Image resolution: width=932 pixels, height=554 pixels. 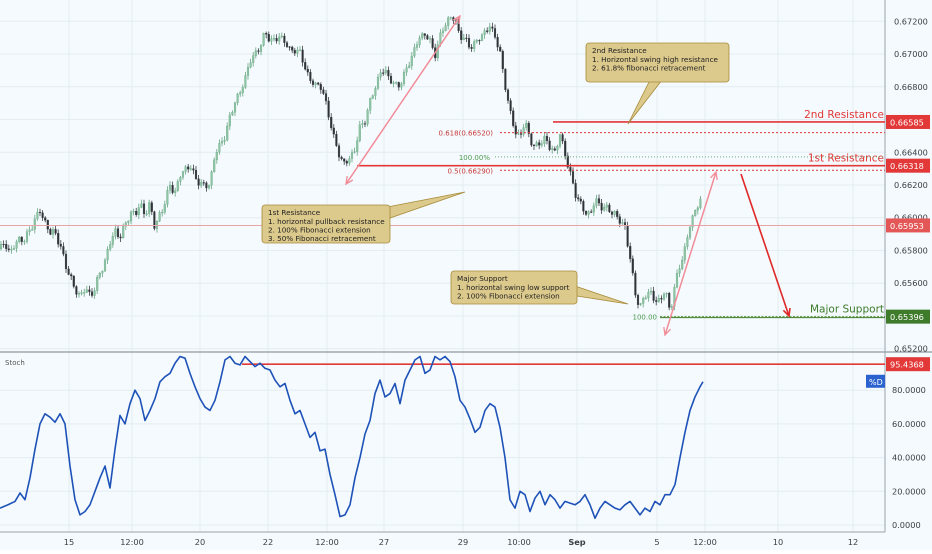 What do you see at coordinates (908, 364) in the screenshot?
I see `badge-stoch-level-bg` at bounding box center [908, 364].